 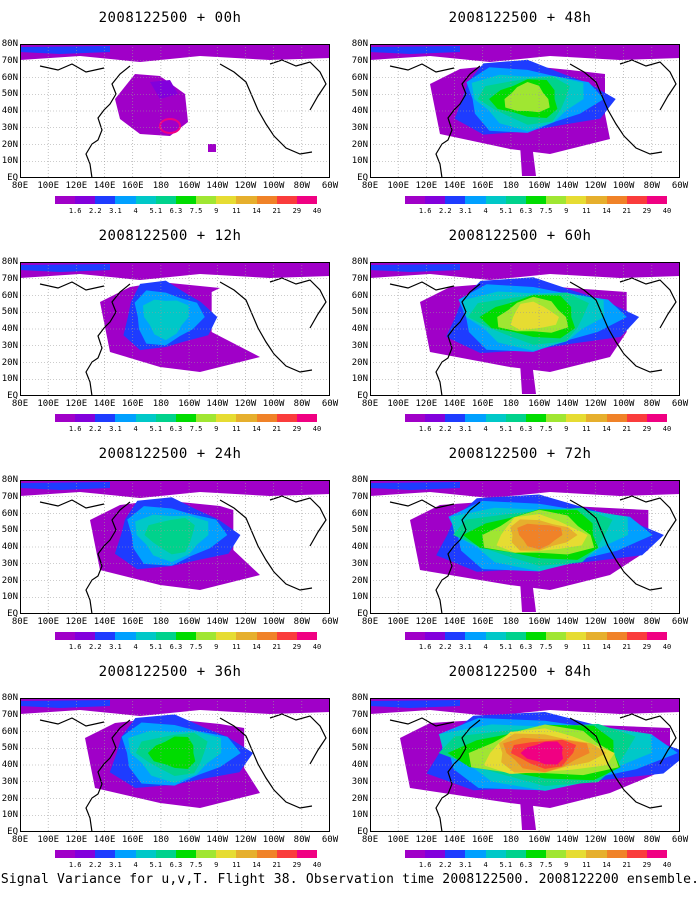 I want to click on panel-title: 2008122500 + 48h, so click(x=520, y=18).